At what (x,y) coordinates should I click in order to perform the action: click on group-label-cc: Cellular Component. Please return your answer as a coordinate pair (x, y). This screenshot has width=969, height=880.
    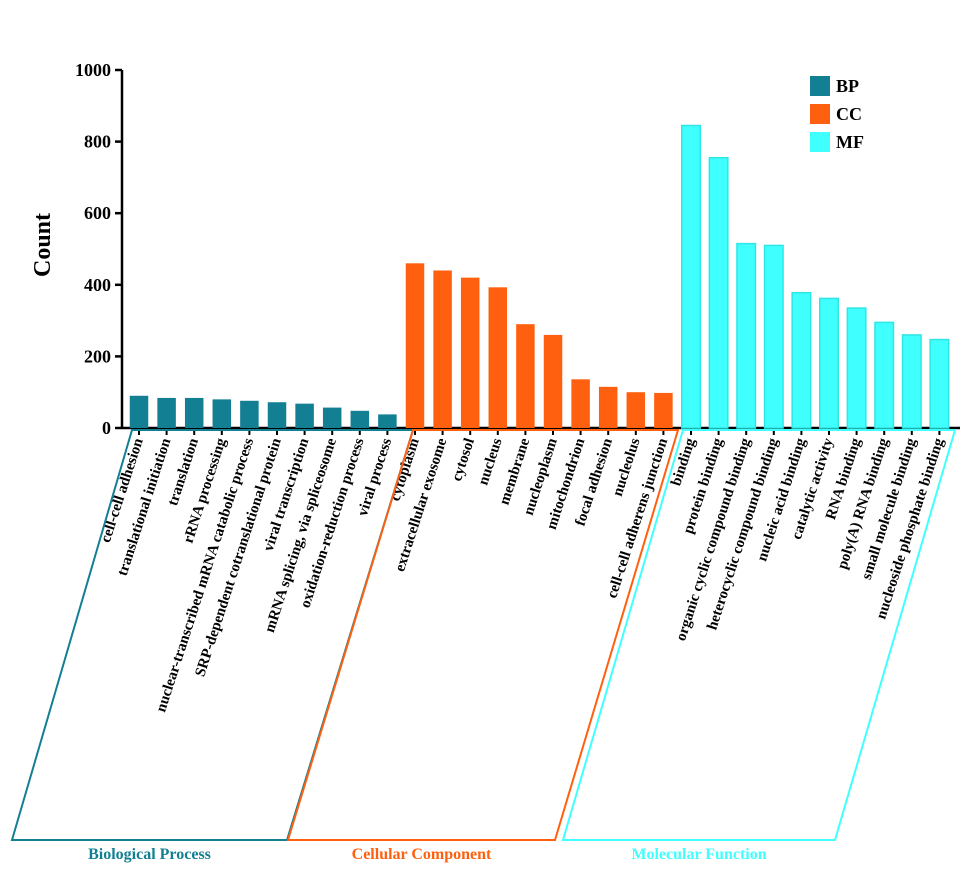
    Looking at the image, I should click on (422, 854).